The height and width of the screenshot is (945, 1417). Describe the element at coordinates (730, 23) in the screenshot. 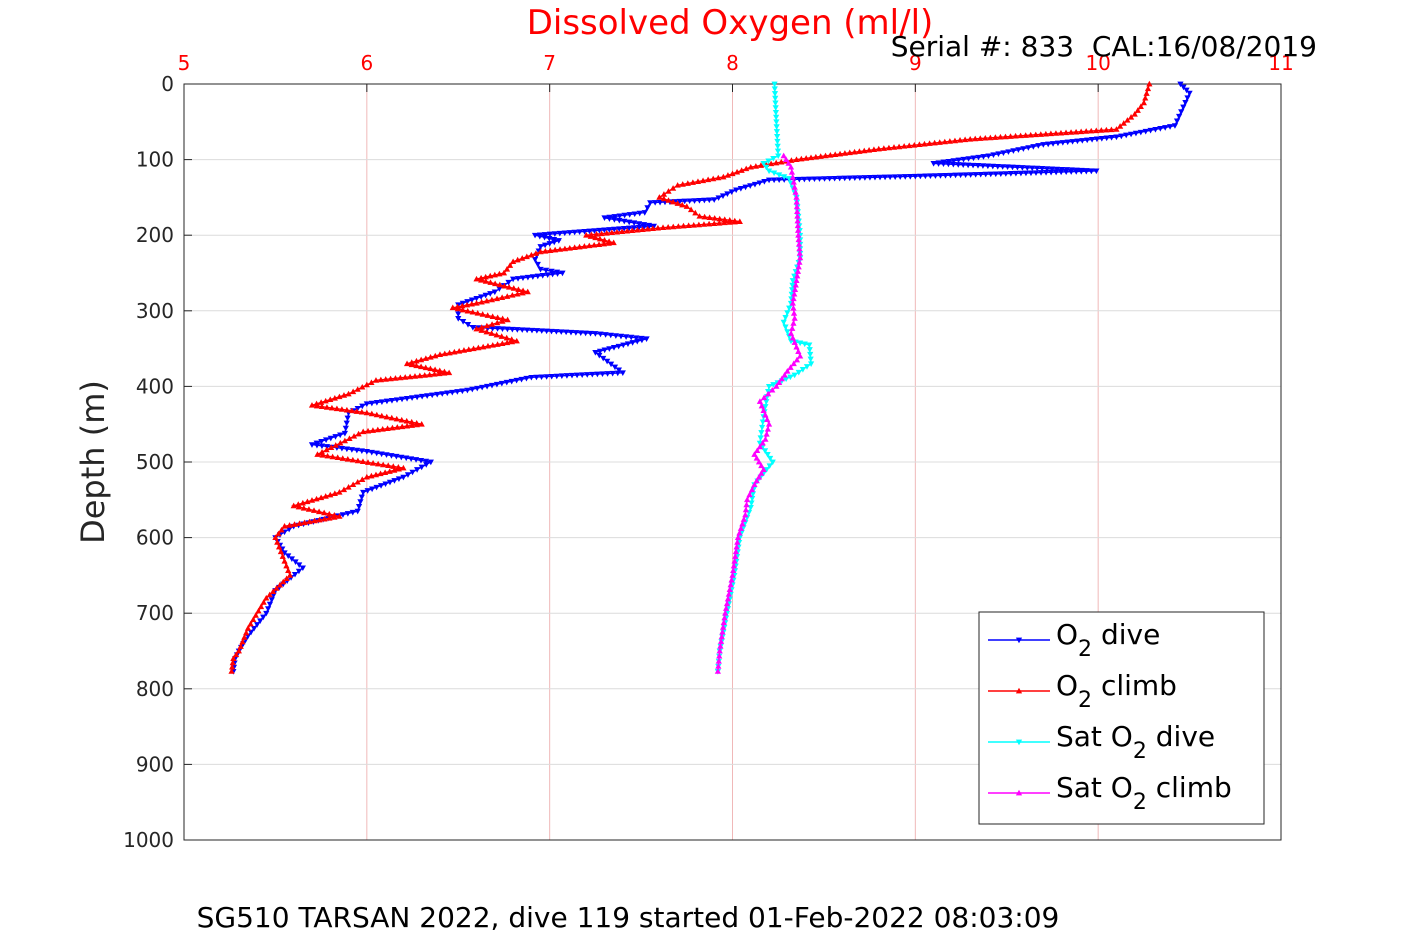

I see `chart-title: Dissolved Oxygen (ml/l)` at that location.